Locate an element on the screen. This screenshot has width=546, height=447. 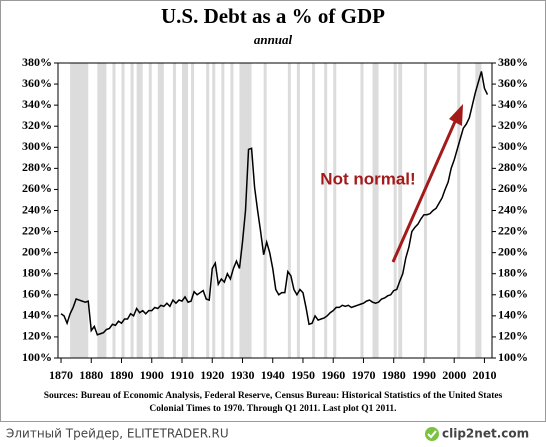
footer-right: clip2net.com is located at coordinates (485, 434).